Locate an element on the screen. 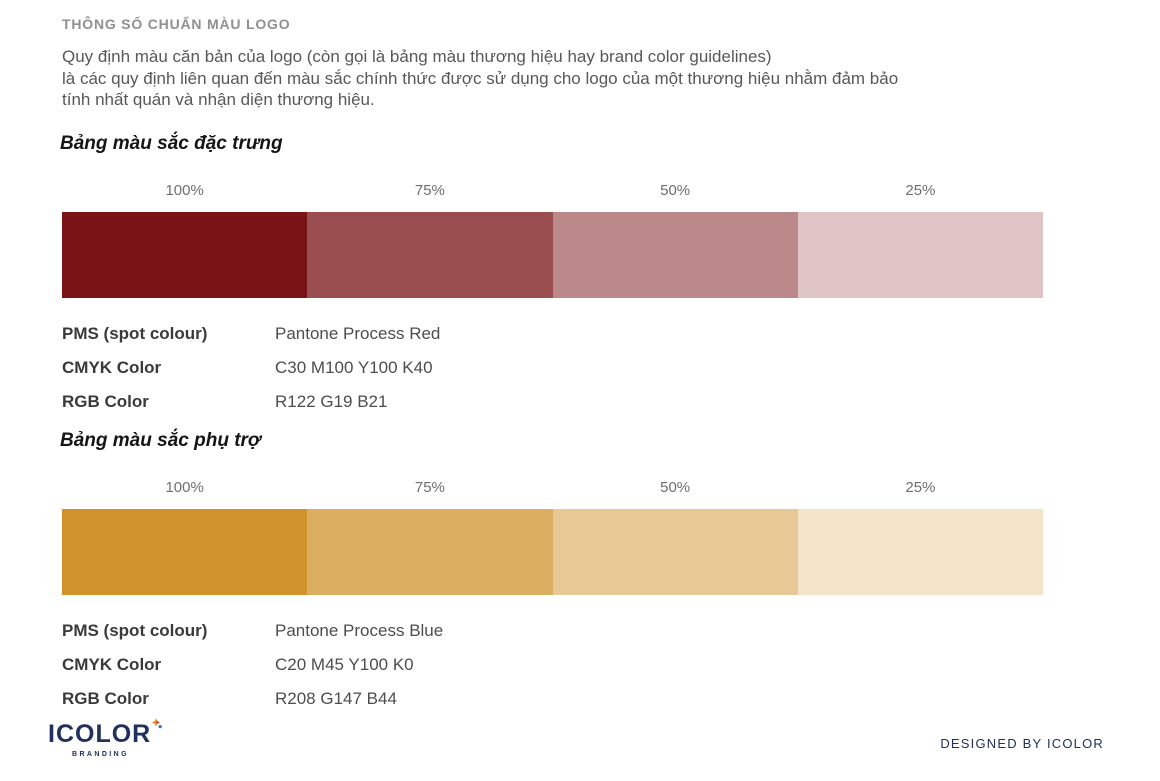  icolor-logo: ICOLOR BRANDING is located at coordinates (105, 738).